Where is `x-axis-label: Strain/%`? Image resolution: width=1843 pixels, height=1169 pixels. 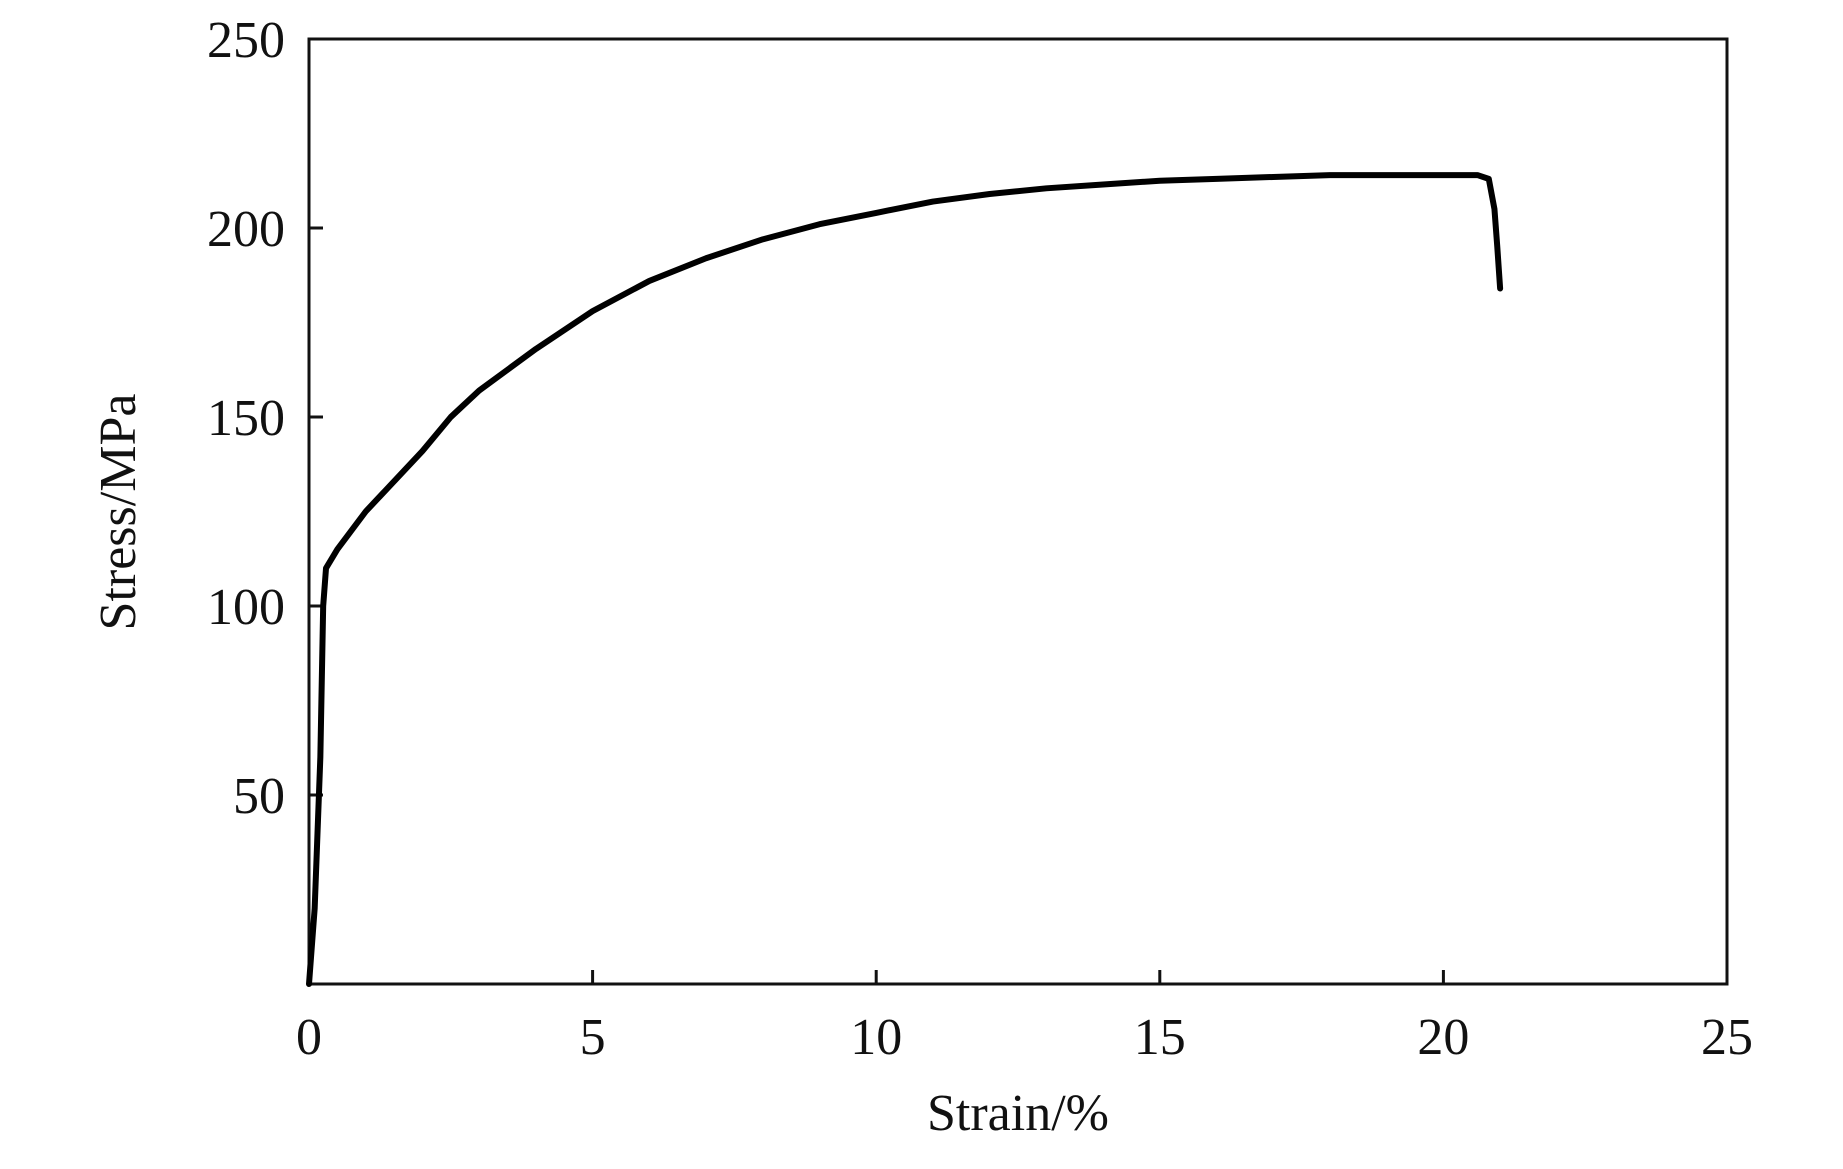
x-axis-label: Strain/% is located at coordinates (1018, 1113).